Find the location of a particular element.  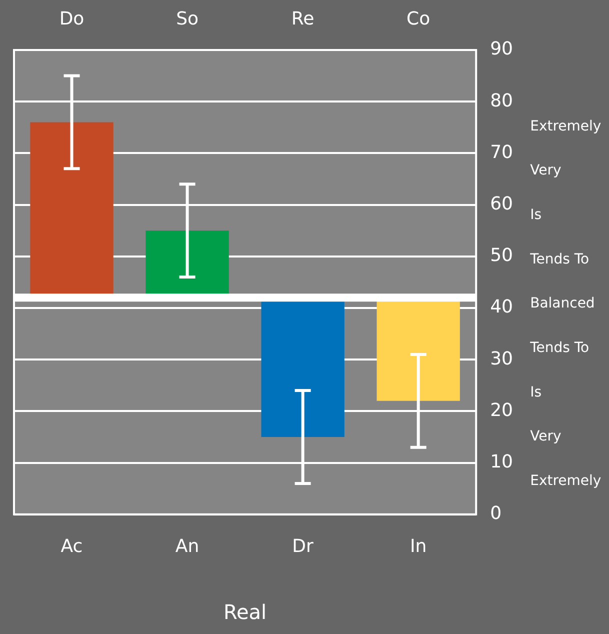

y-tick-label: 40 is located at coordinates (501, 307).